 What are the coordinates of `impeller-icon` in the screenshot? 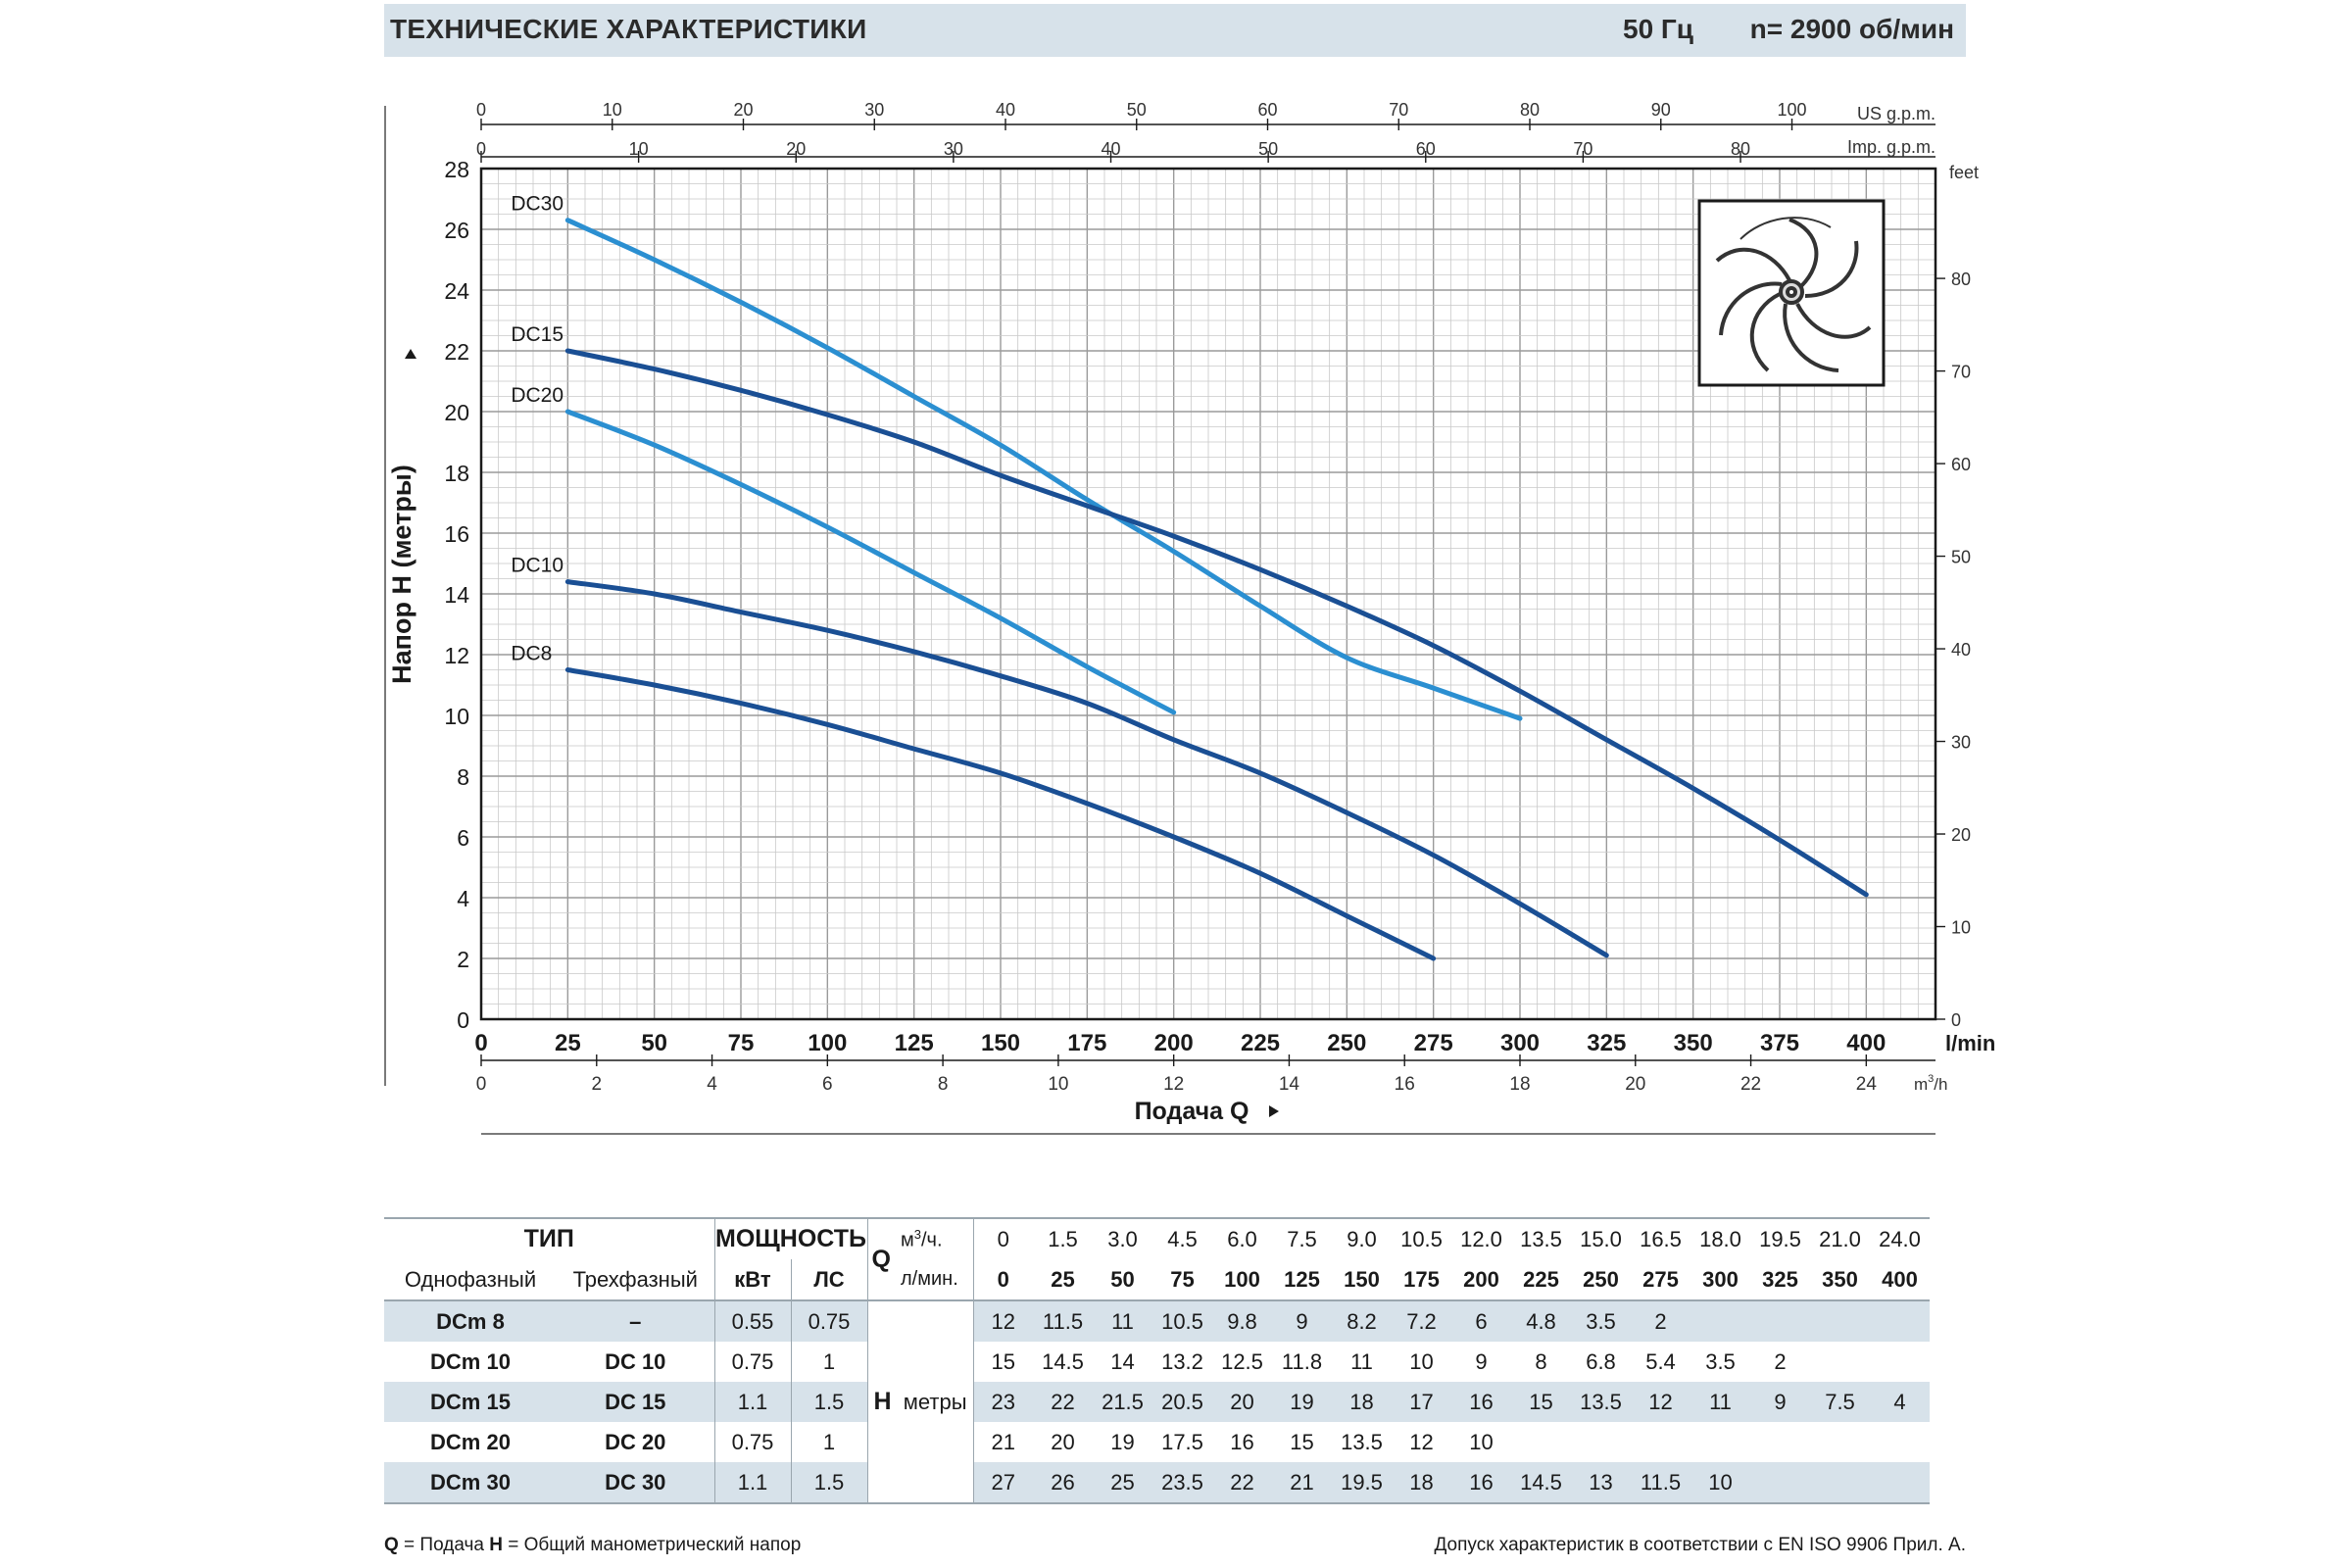 It's located at (1791, 293).